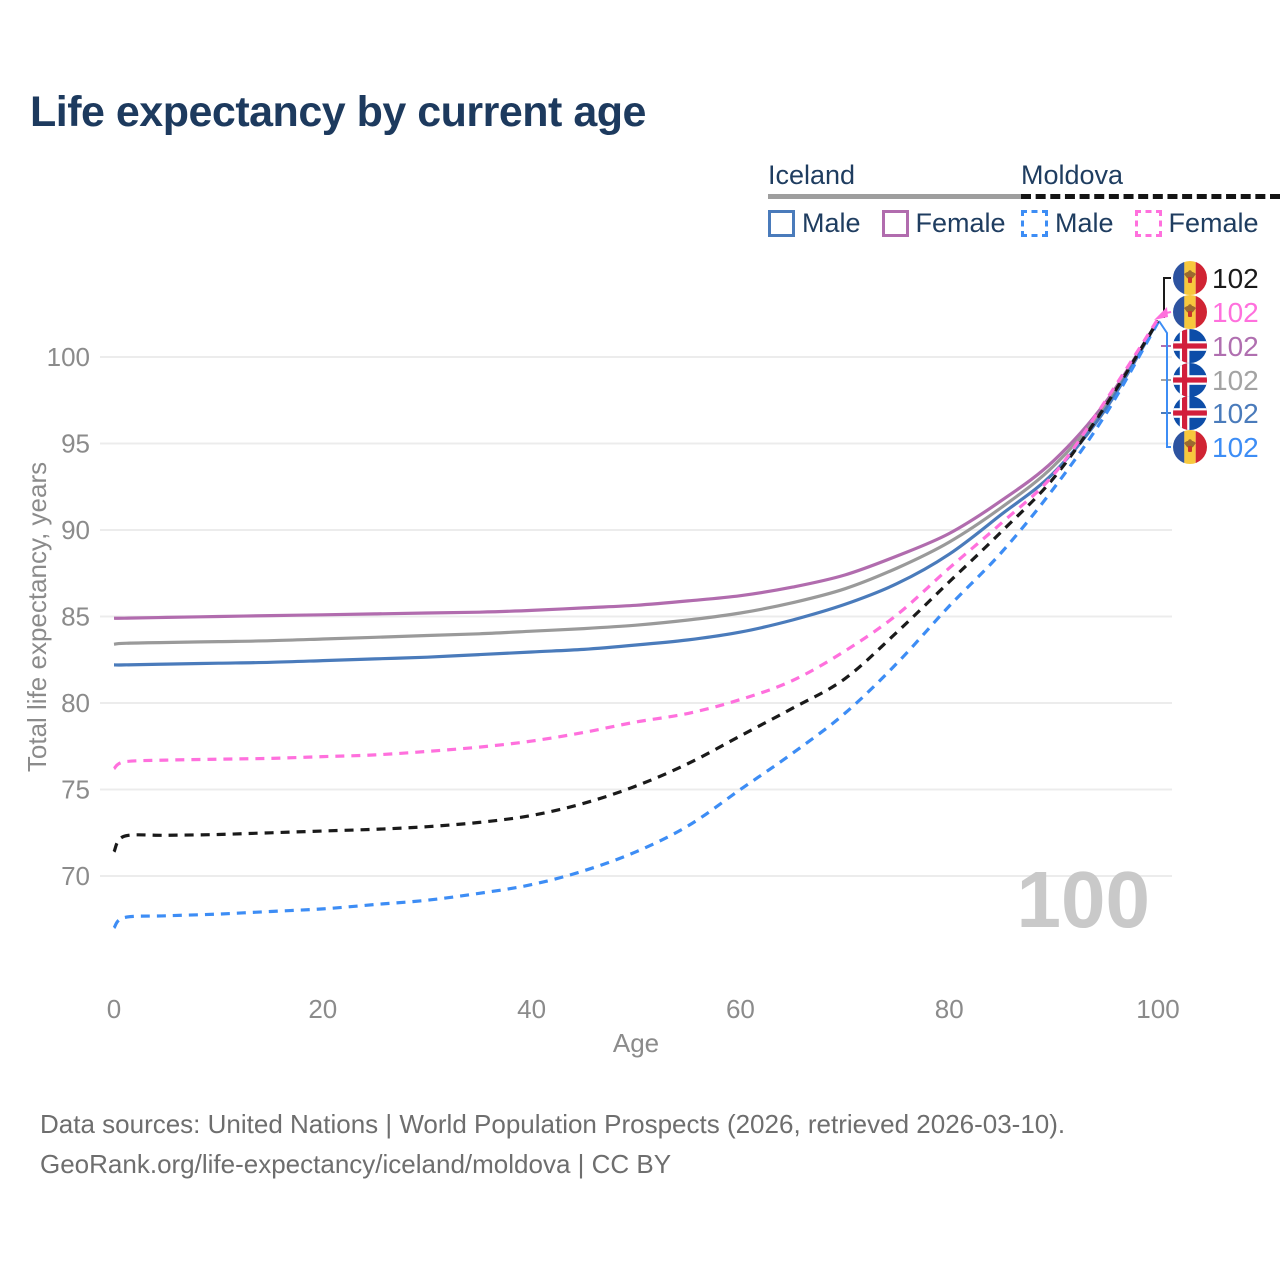  Describe the element at coordinates (1157, 1009) in the screenshot. I see `x-tick-label: 100` at that location.